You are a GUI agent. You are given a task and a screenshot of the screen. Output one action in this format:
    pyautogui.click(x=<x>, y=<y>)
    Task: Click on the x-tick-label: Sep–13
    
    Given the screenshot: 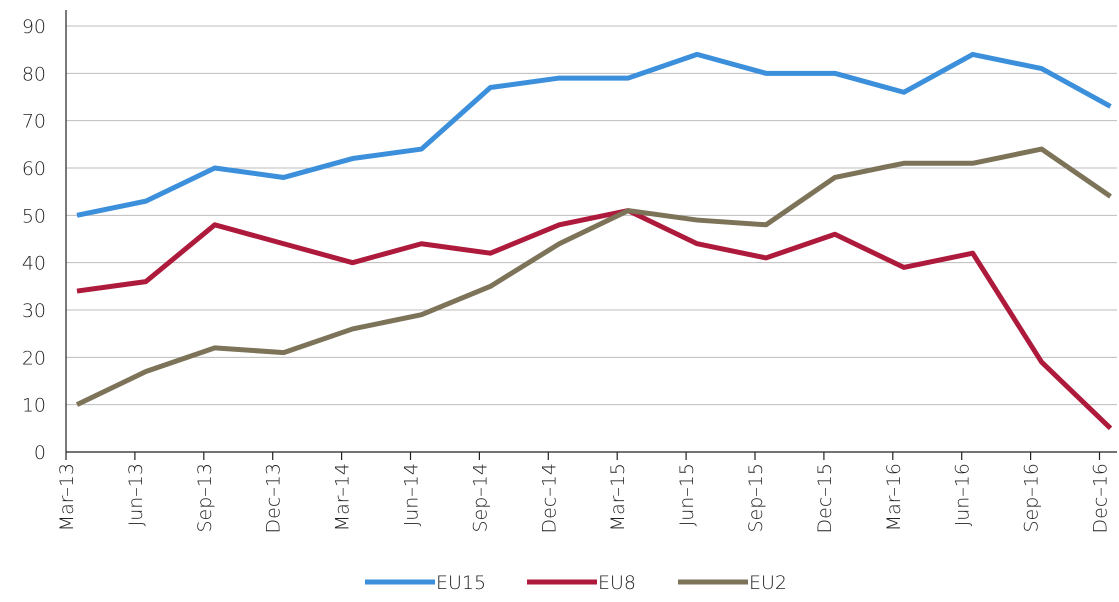 What is the action you would take?
    pyautogui.click(x=205, y=498)
    